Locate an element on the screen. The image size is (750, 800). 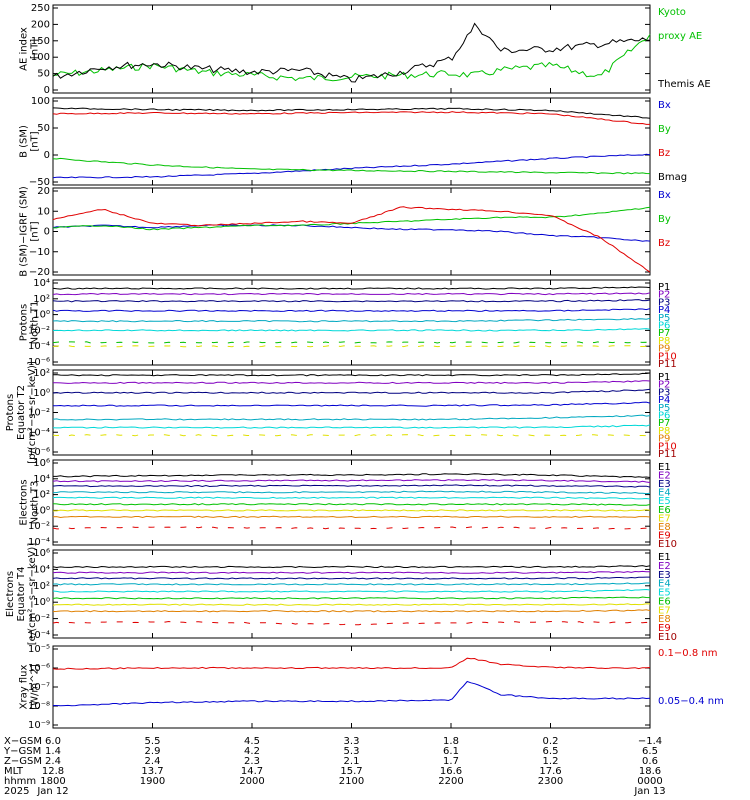
legend-entry: P6 is located at coordinates (664, 416).